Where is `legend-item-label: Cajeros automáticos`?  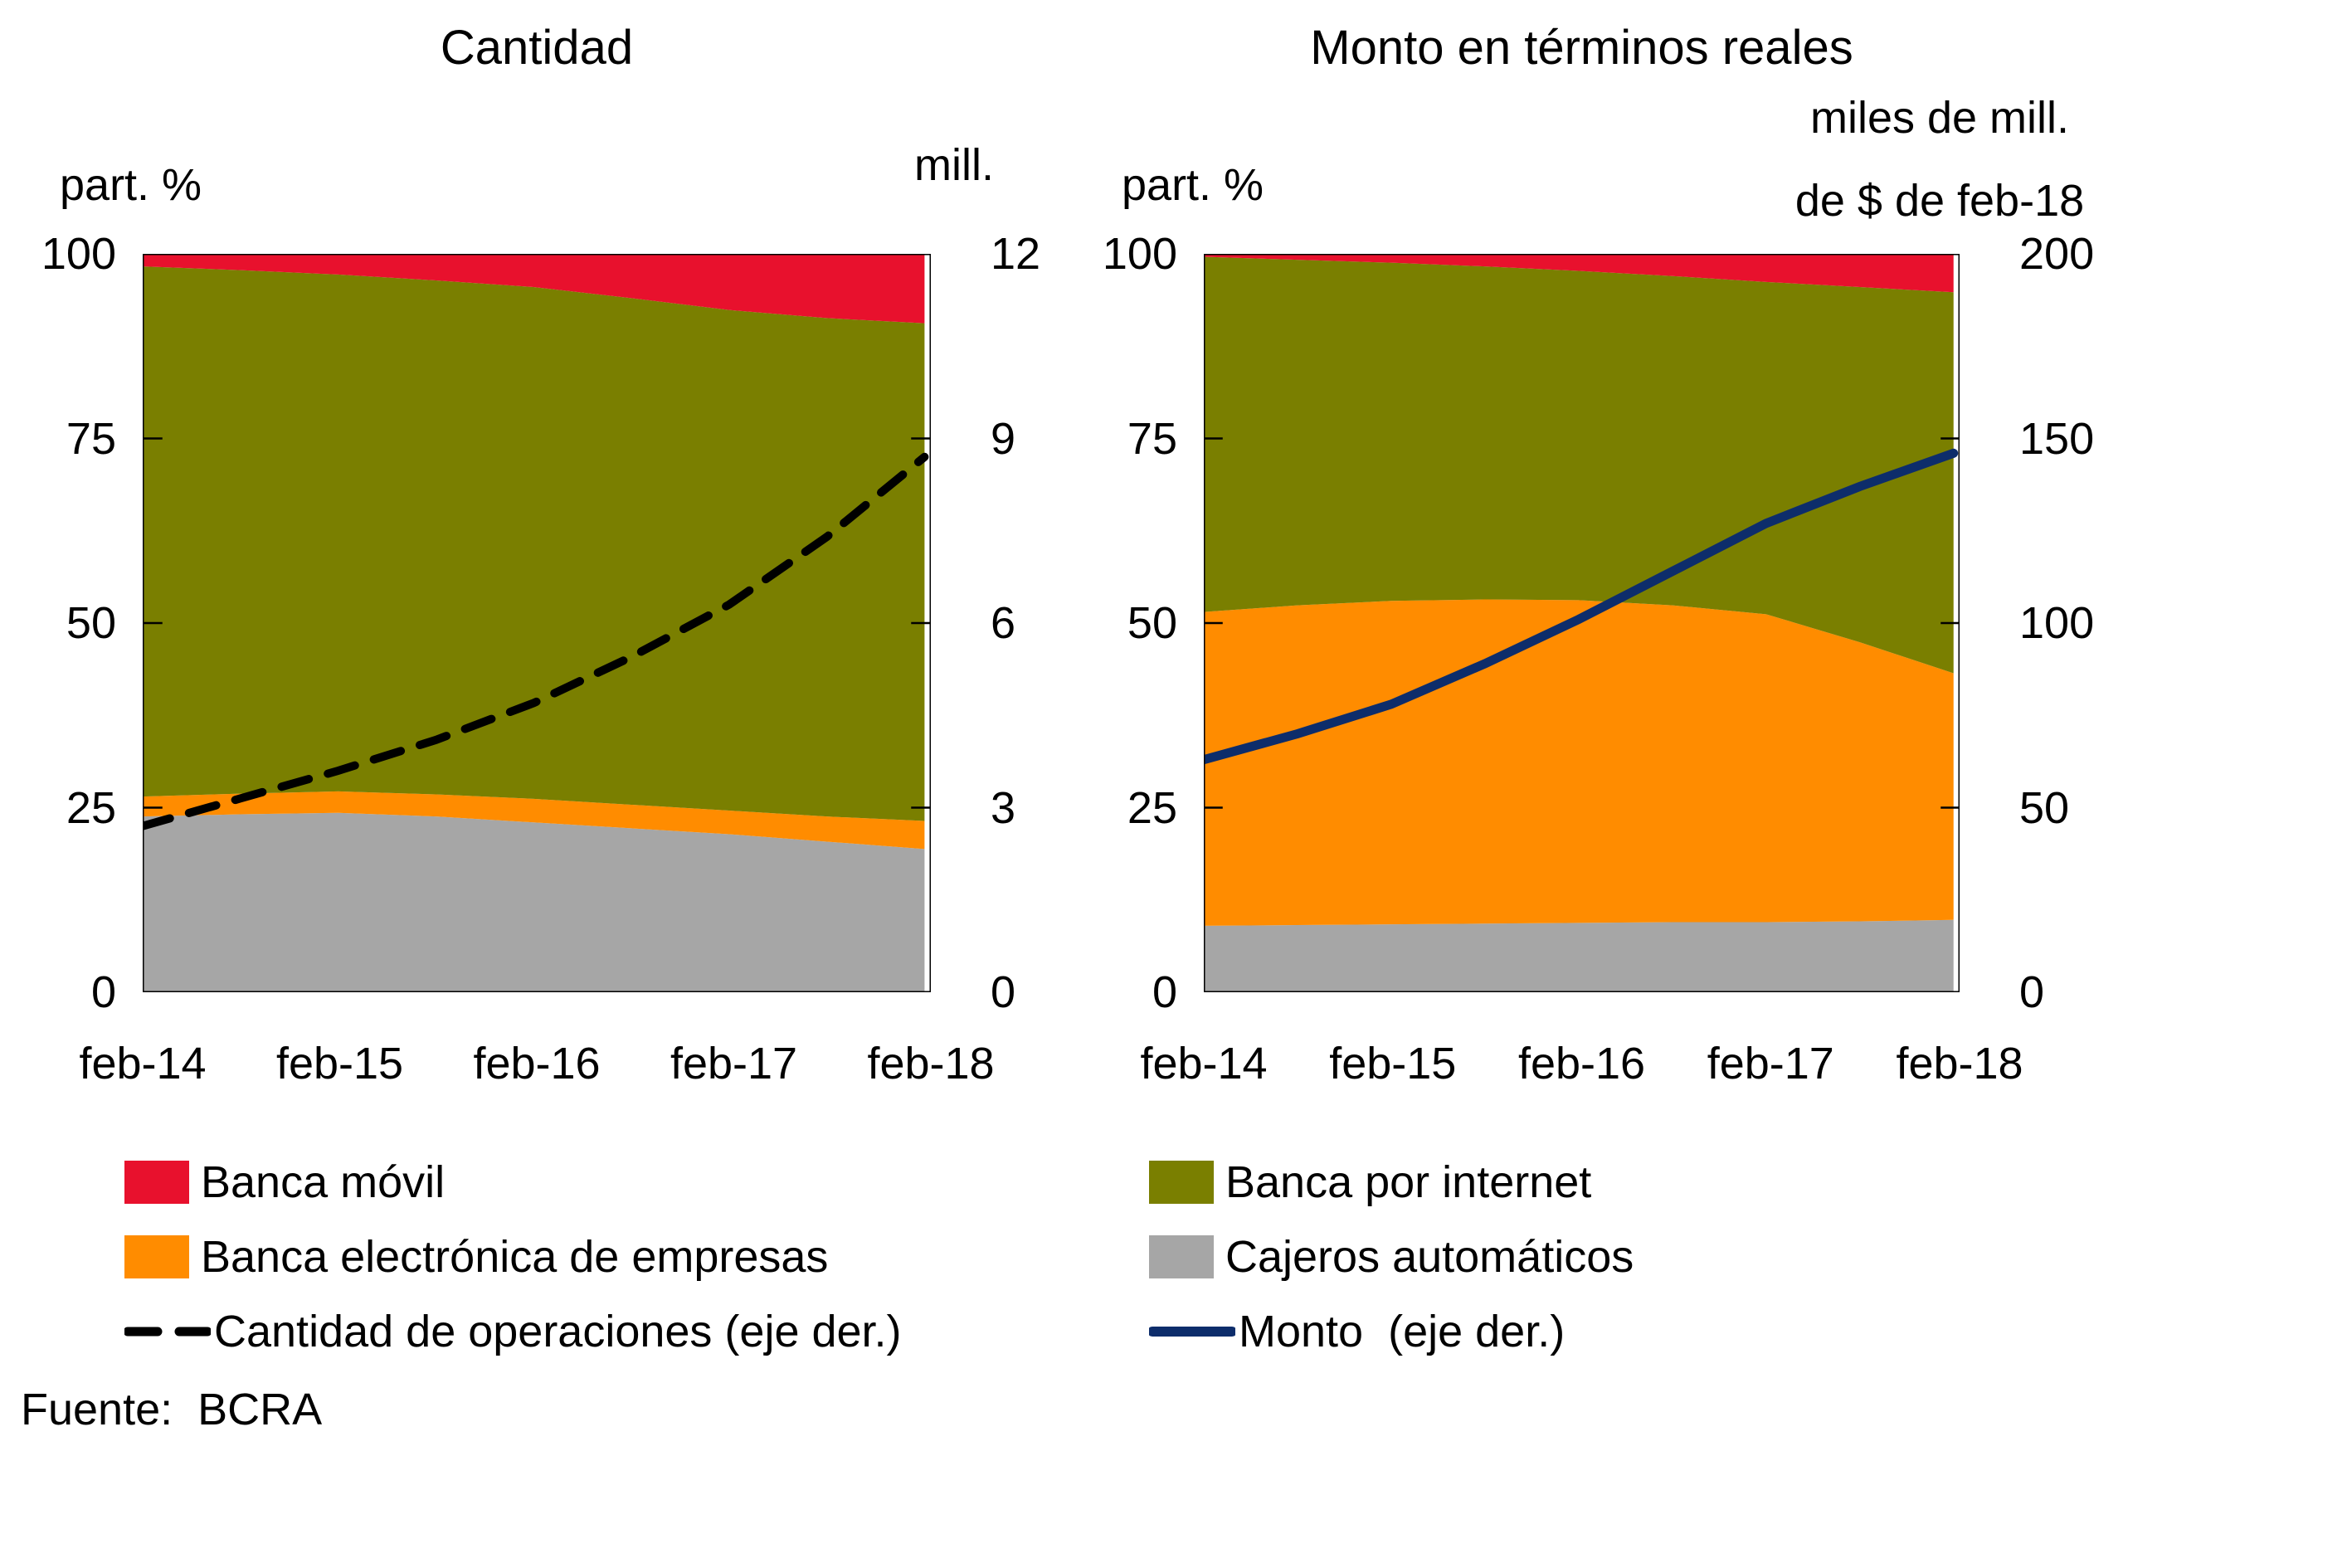
legend-item-label: Cajeros automáticos is located at coordinates (1429, 1257).